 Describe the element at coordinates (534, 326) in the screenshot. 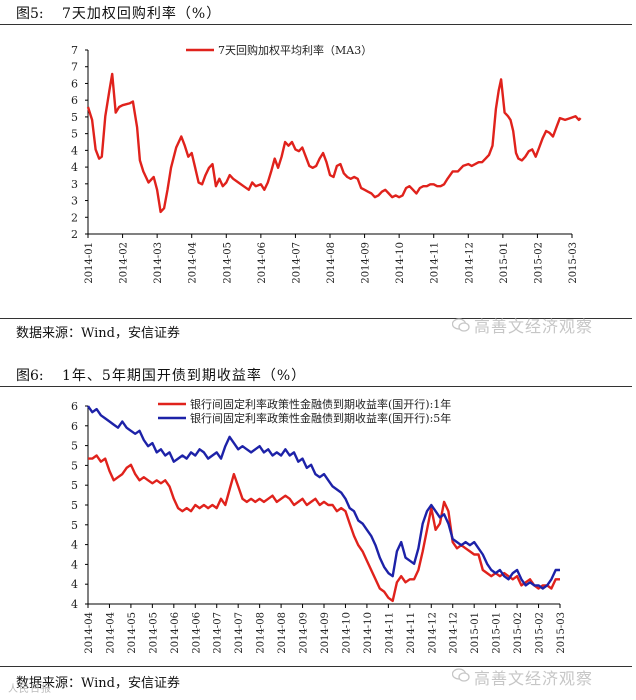

I see `figure-5-watermark: 高善文经济观察` at that location.